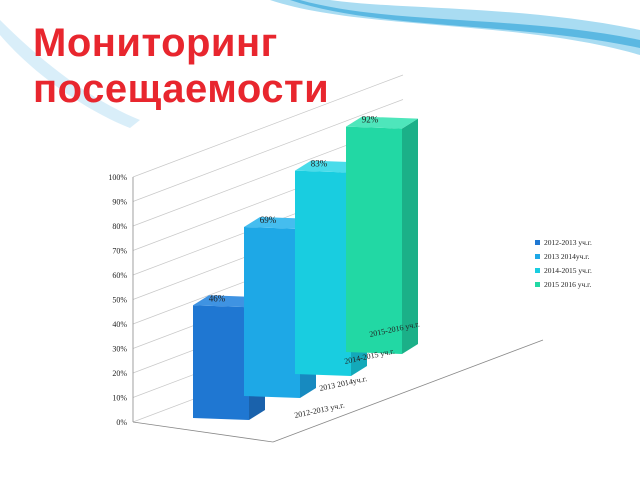 Image resolution: width=640 pixels, height=480 pixels. Describe the element at coordinates (567, 256) in the screenshot. I see `legend-label: 2013 2014уч.г.` at that location.